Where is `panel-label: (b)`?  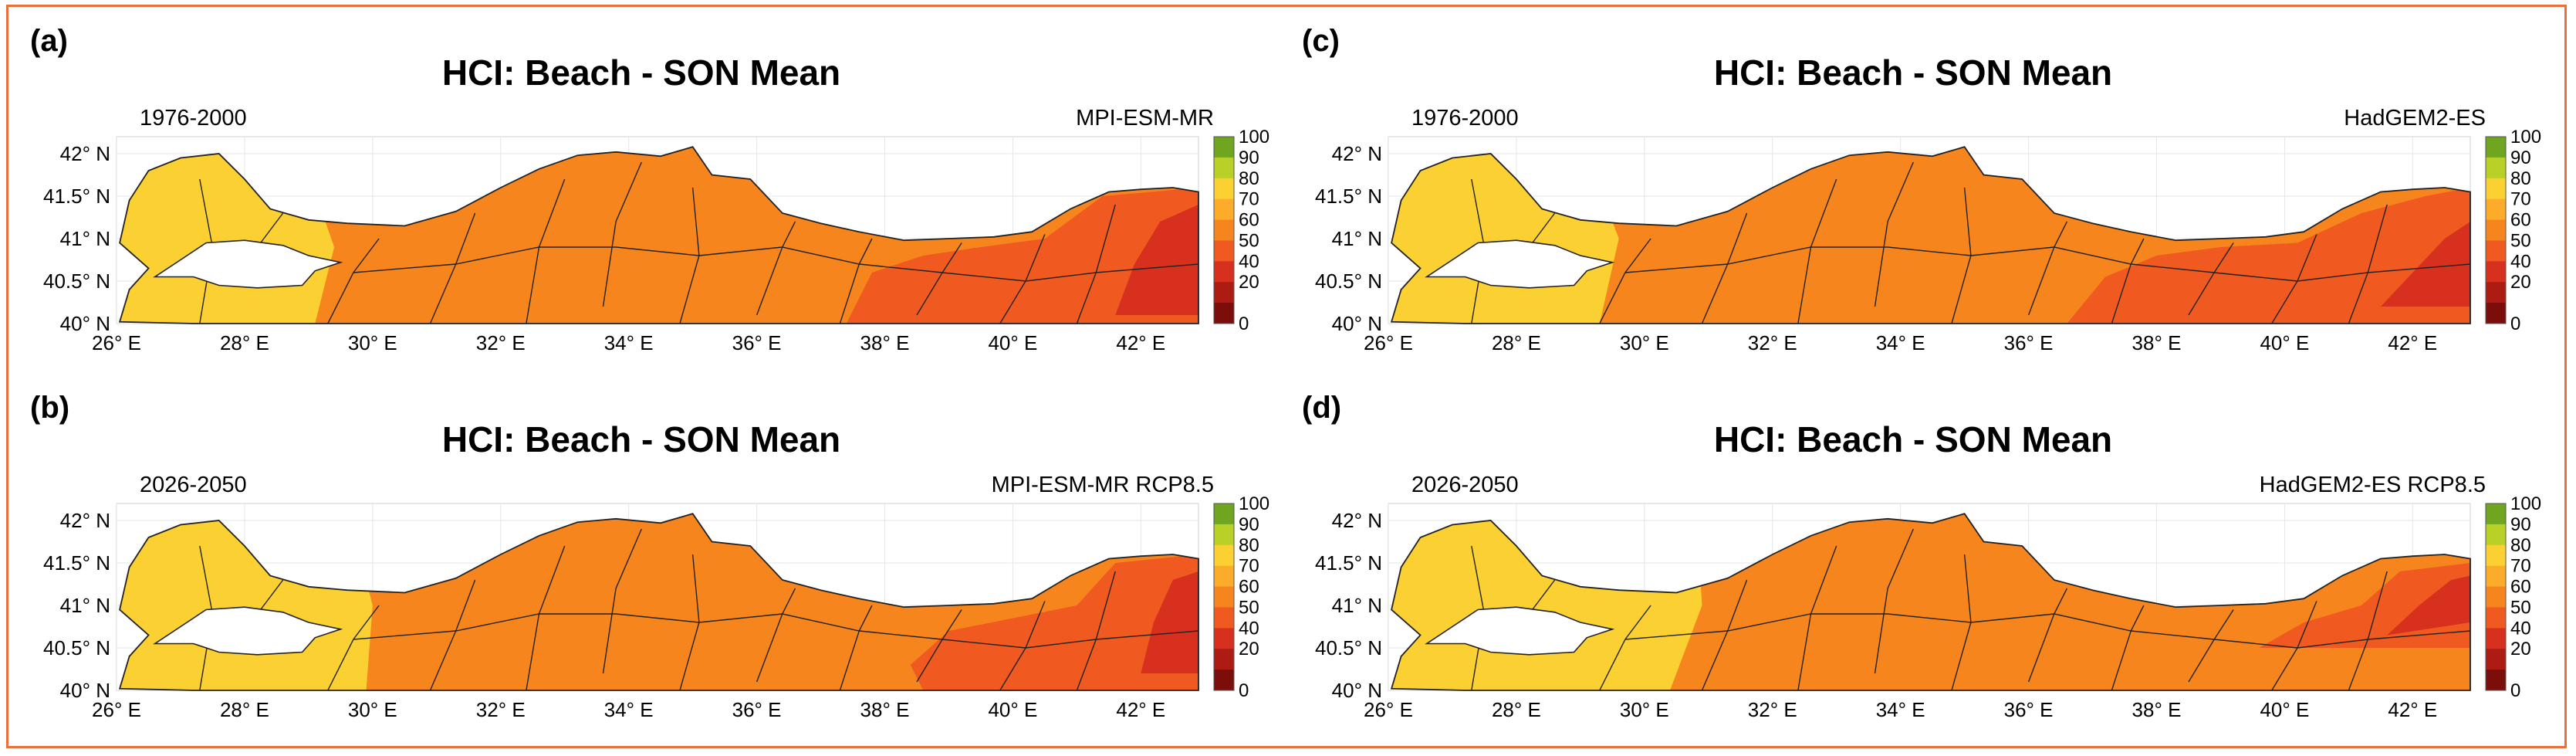
panel-label: (b) is located at coordinates (50, 408).